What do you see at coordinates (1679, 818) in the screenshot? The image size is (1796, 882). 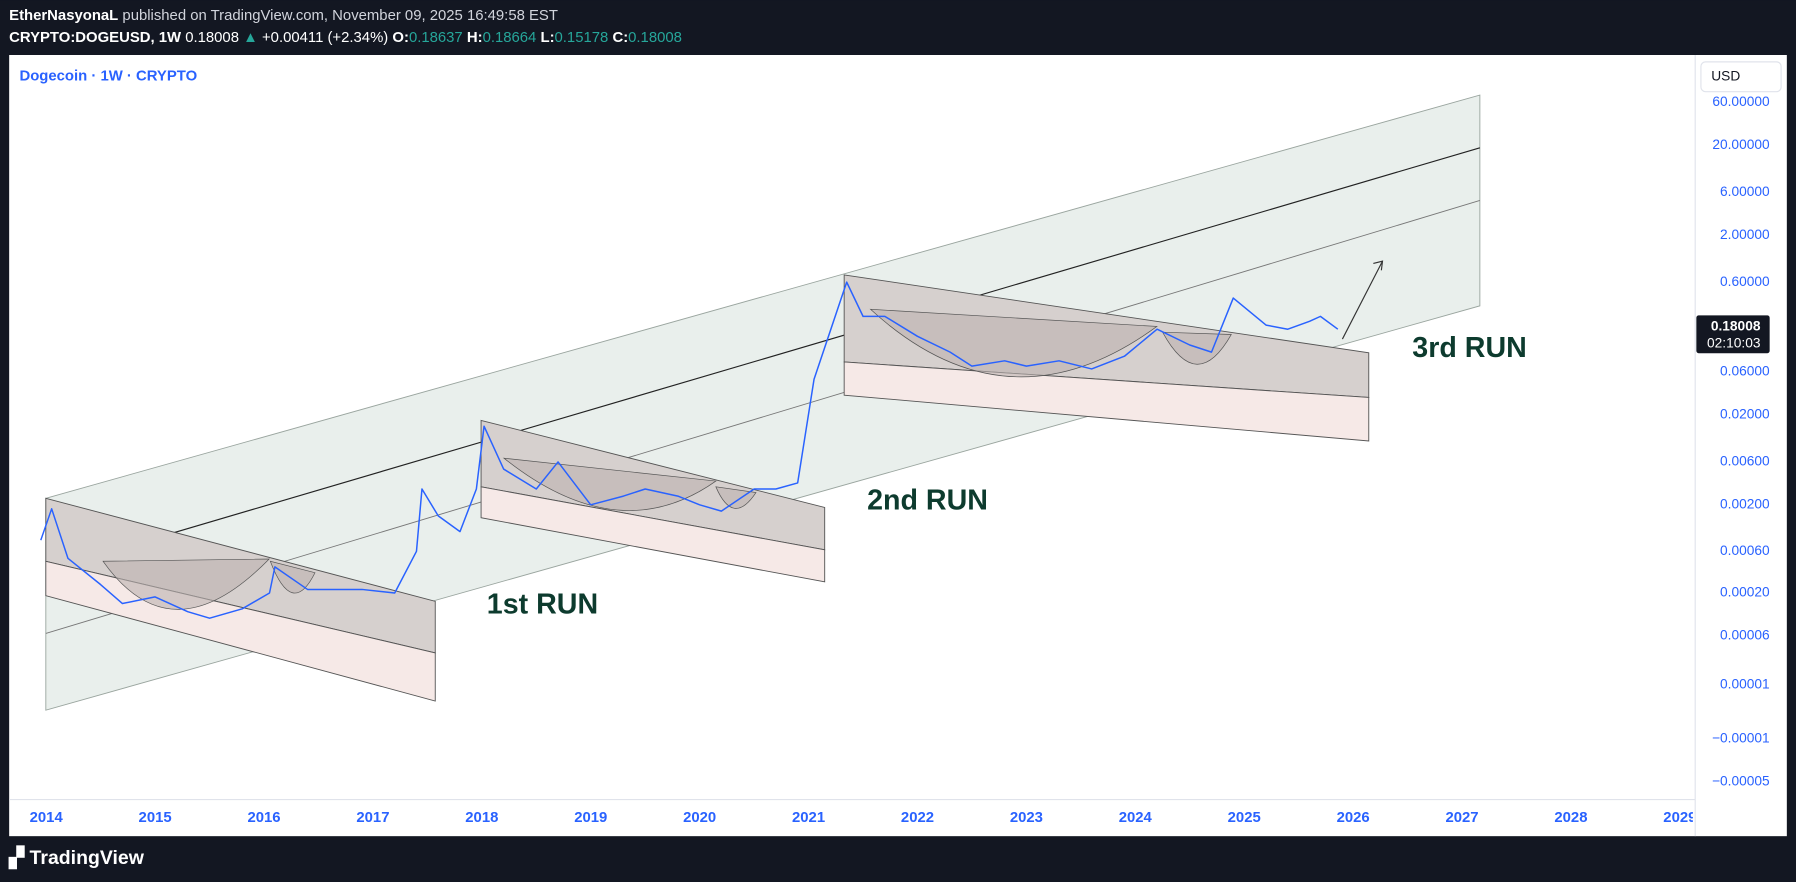 I see `x-tick-label: 2029` at bounding box center [1679, 818].